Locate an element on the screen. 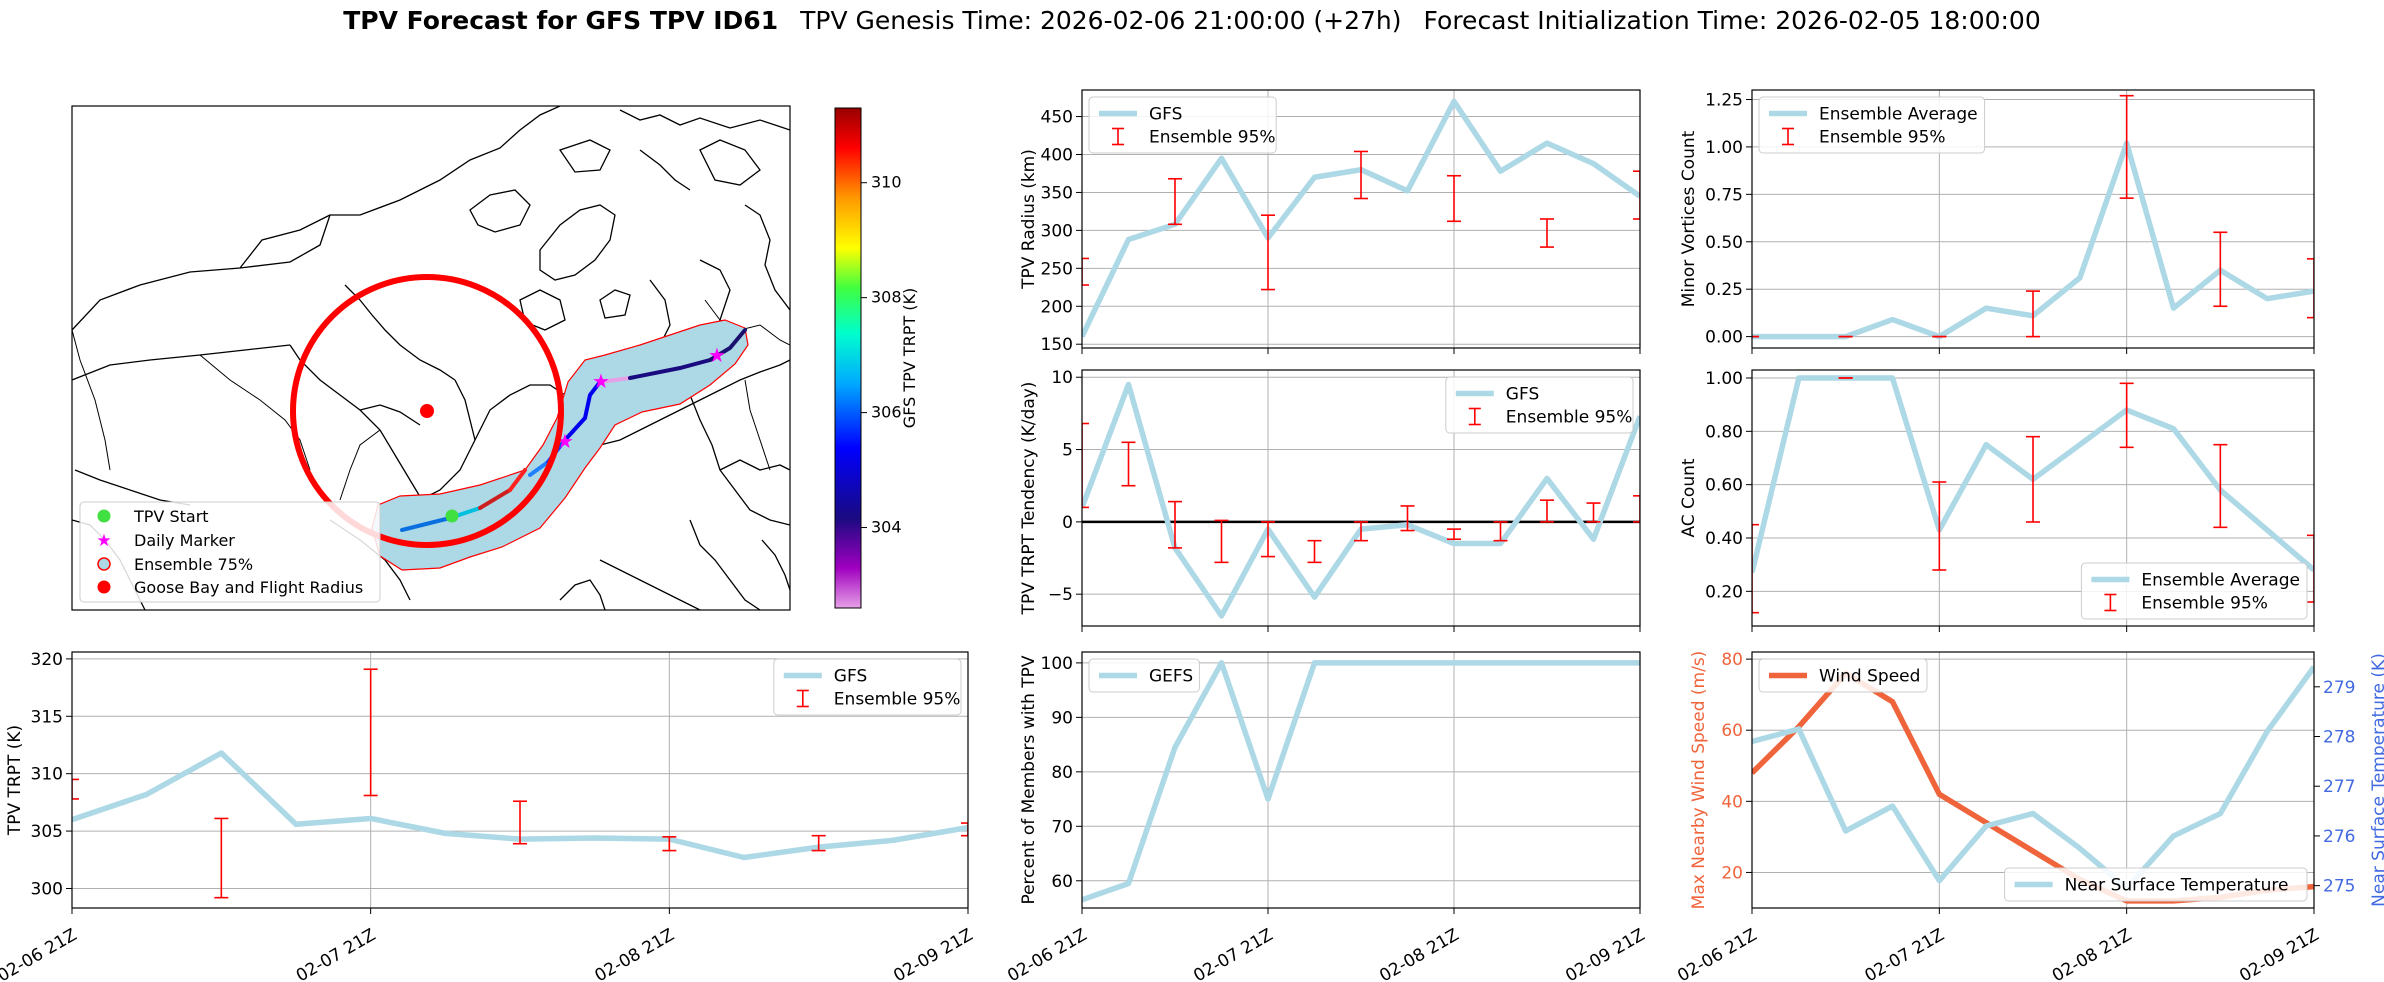 The image size is (2384, 982). y-tick-label: 0.20 is located at coordinates (1724, 592).